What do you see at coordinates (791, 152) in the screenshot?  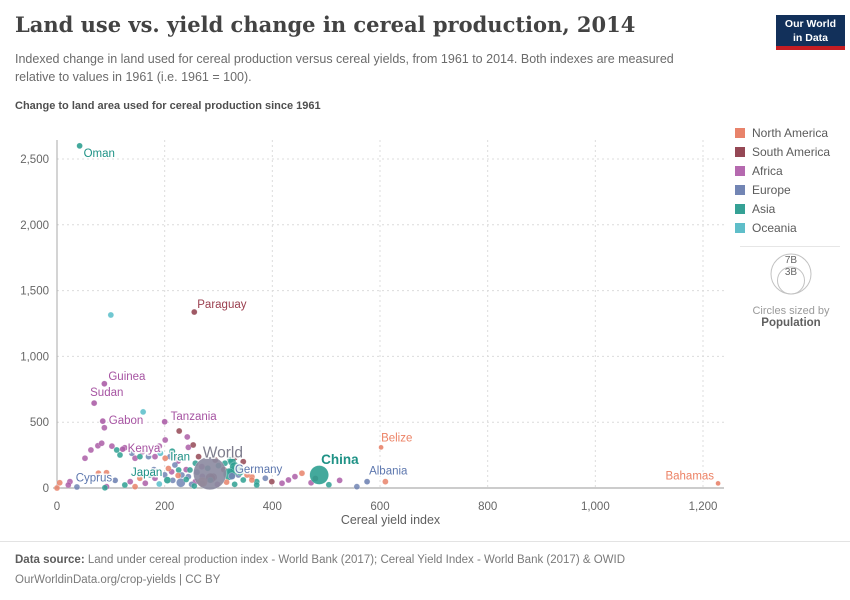 I see `legend-item-south-america: South America` at bounding box center [791, 152].